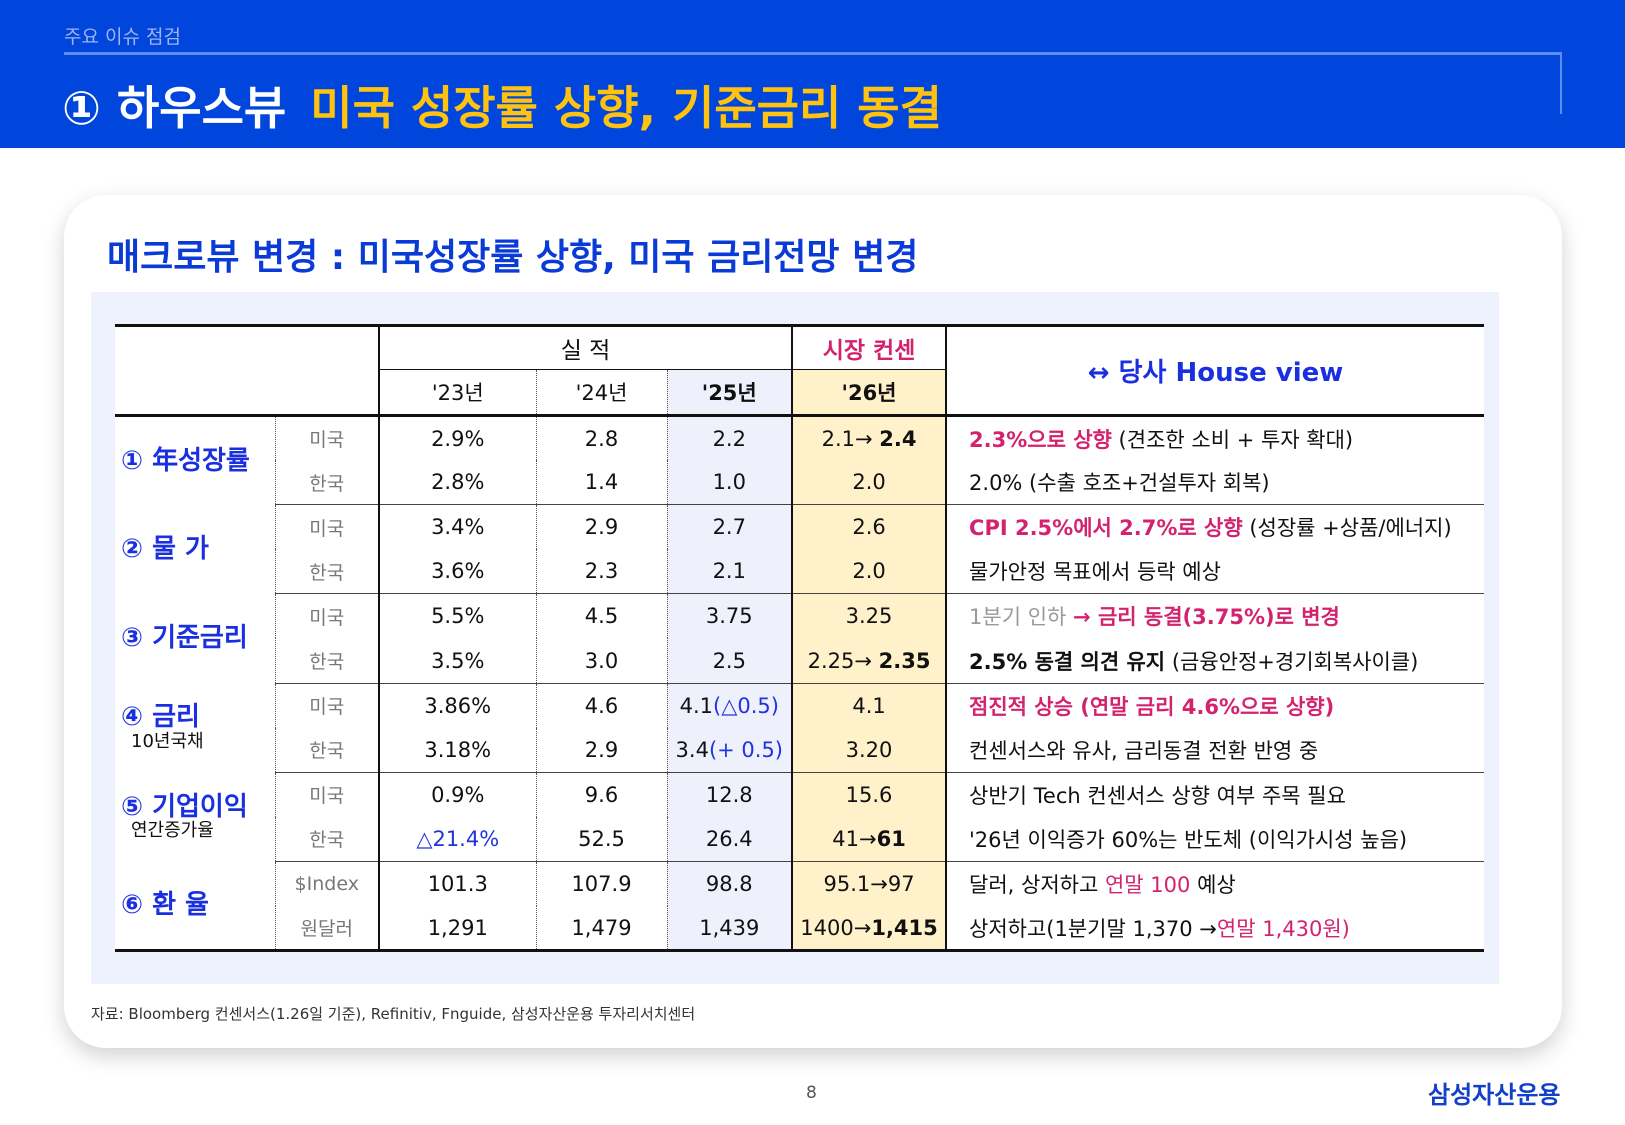 The width and height of the screenshot is (1625, 1125). I want to click on house-view-cell: 컨센서스와 유사, 금리동결 전환 반영 중, so click(1215, 750).